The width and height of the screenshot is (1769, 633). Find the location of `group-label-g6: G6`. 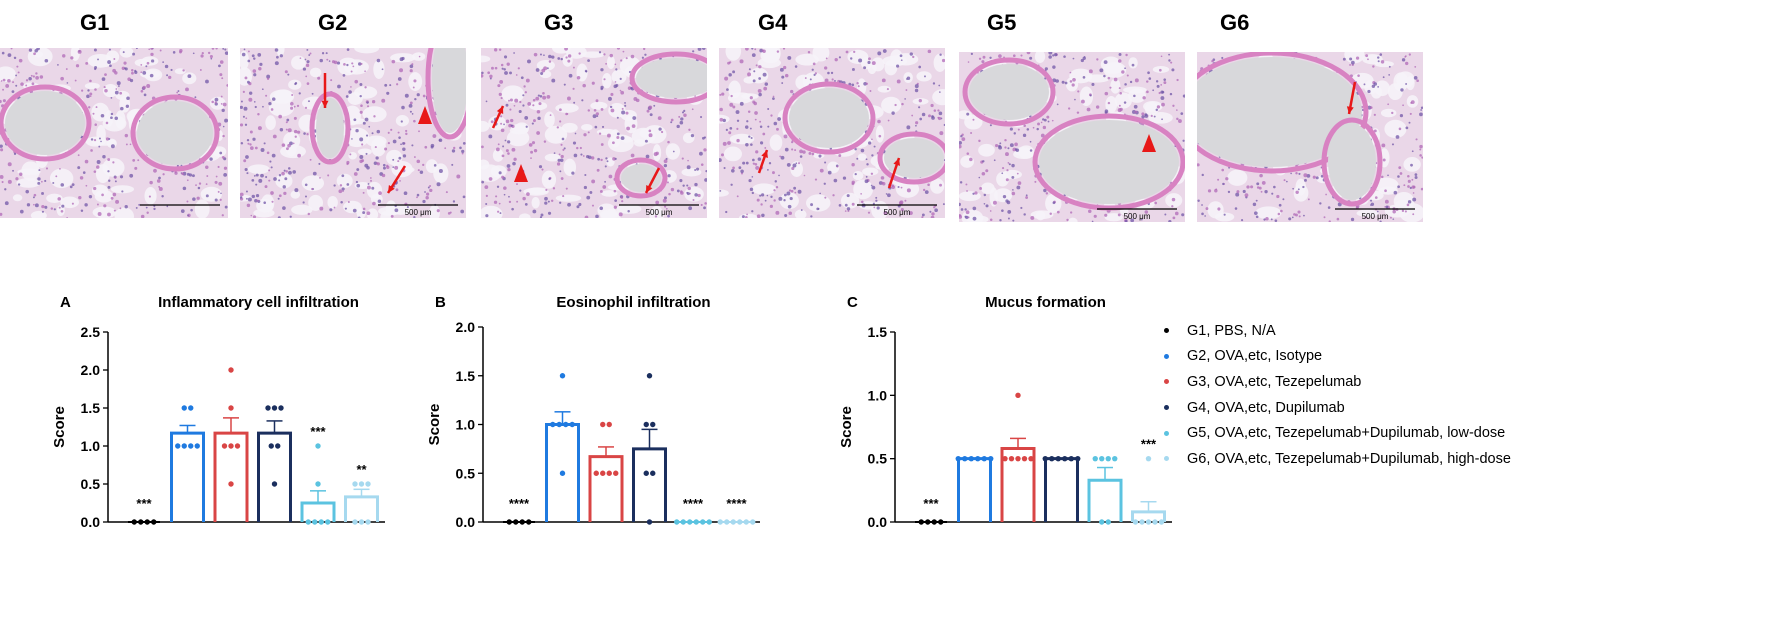

group-label-g6: G6 is located at coordinates (1235, 22).